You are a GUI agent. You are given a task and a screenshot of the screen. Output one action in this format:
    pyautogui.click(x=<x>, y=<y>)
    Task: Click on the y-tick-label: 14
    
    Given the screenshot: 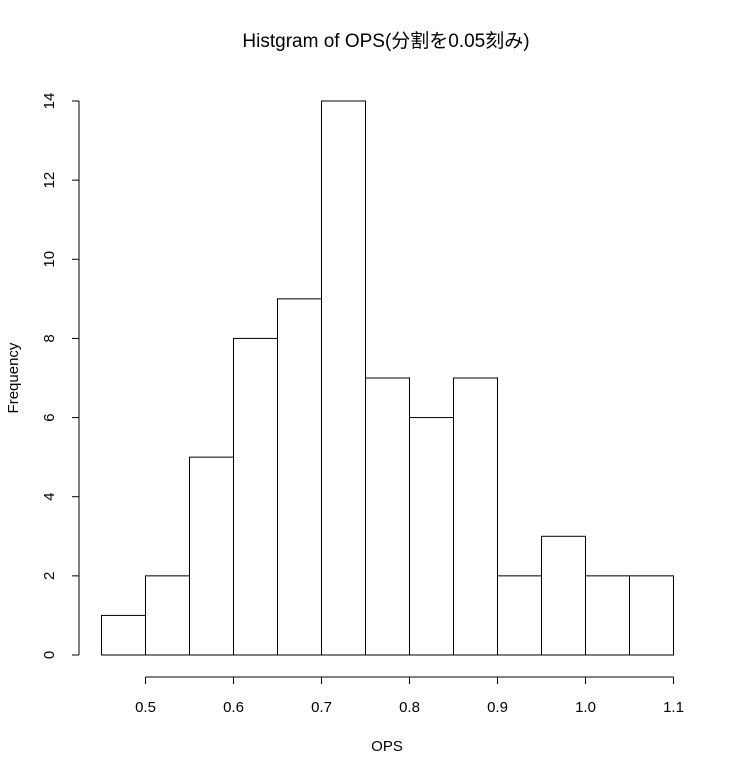 What is the action you would take?
    pyautogui.click(x=49, y=101)
    